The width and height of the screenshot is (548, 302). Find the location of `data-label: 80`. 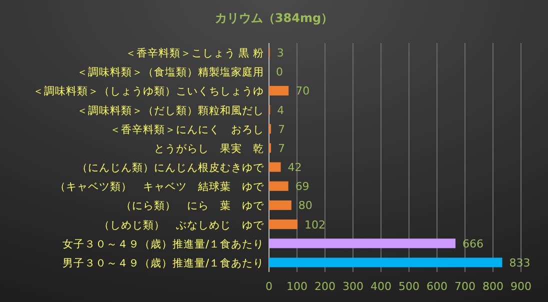

data-label: 80 is located at coordinates (305, 205).